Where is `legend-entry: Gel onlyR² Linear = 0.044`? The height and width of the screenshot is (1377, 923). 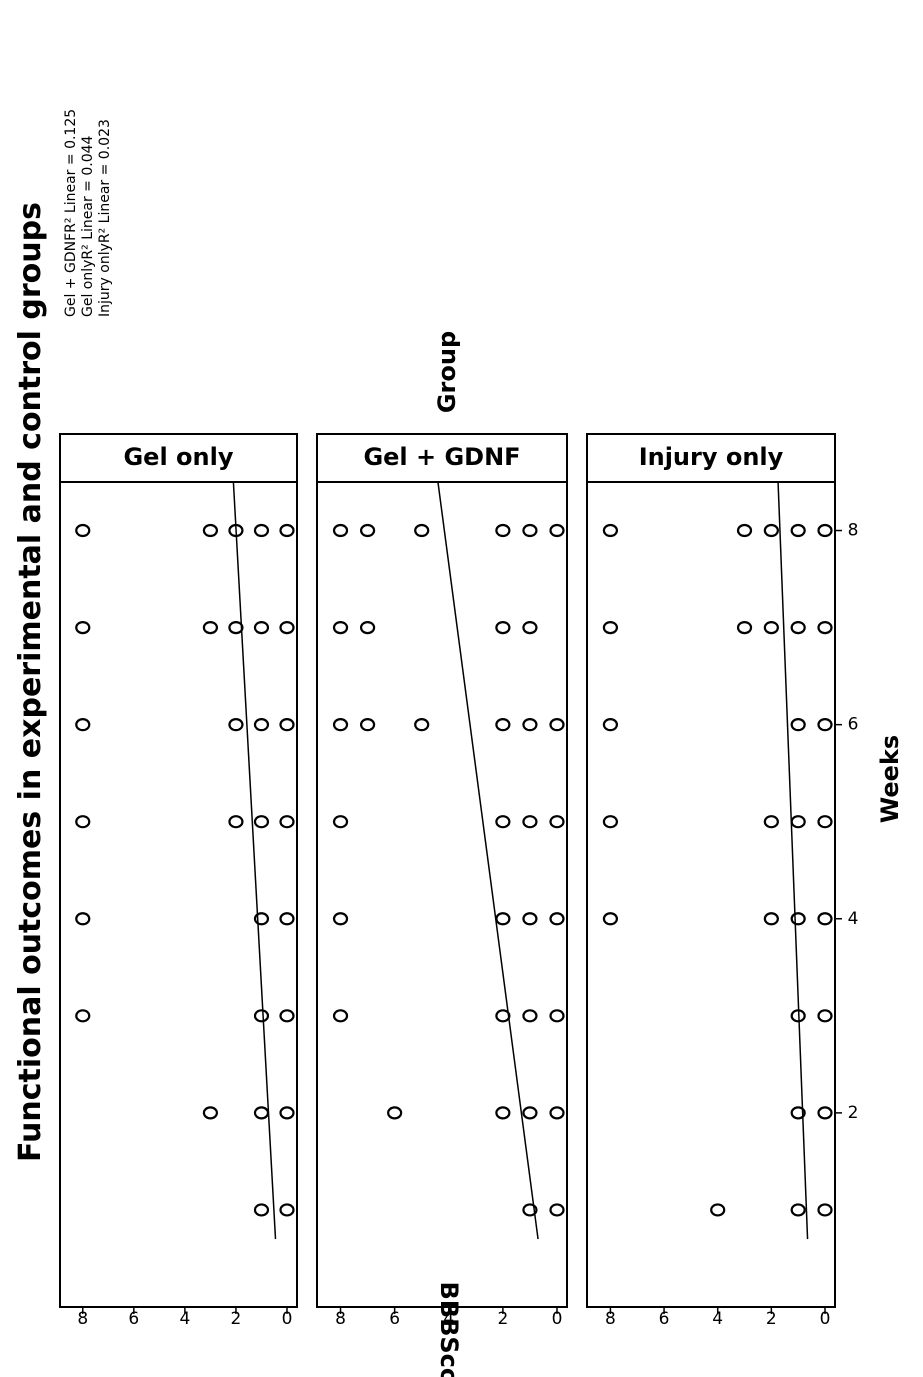 legend-entry: Gel onlyR² Linear = 0.044 is located at coordinates (88, 226).